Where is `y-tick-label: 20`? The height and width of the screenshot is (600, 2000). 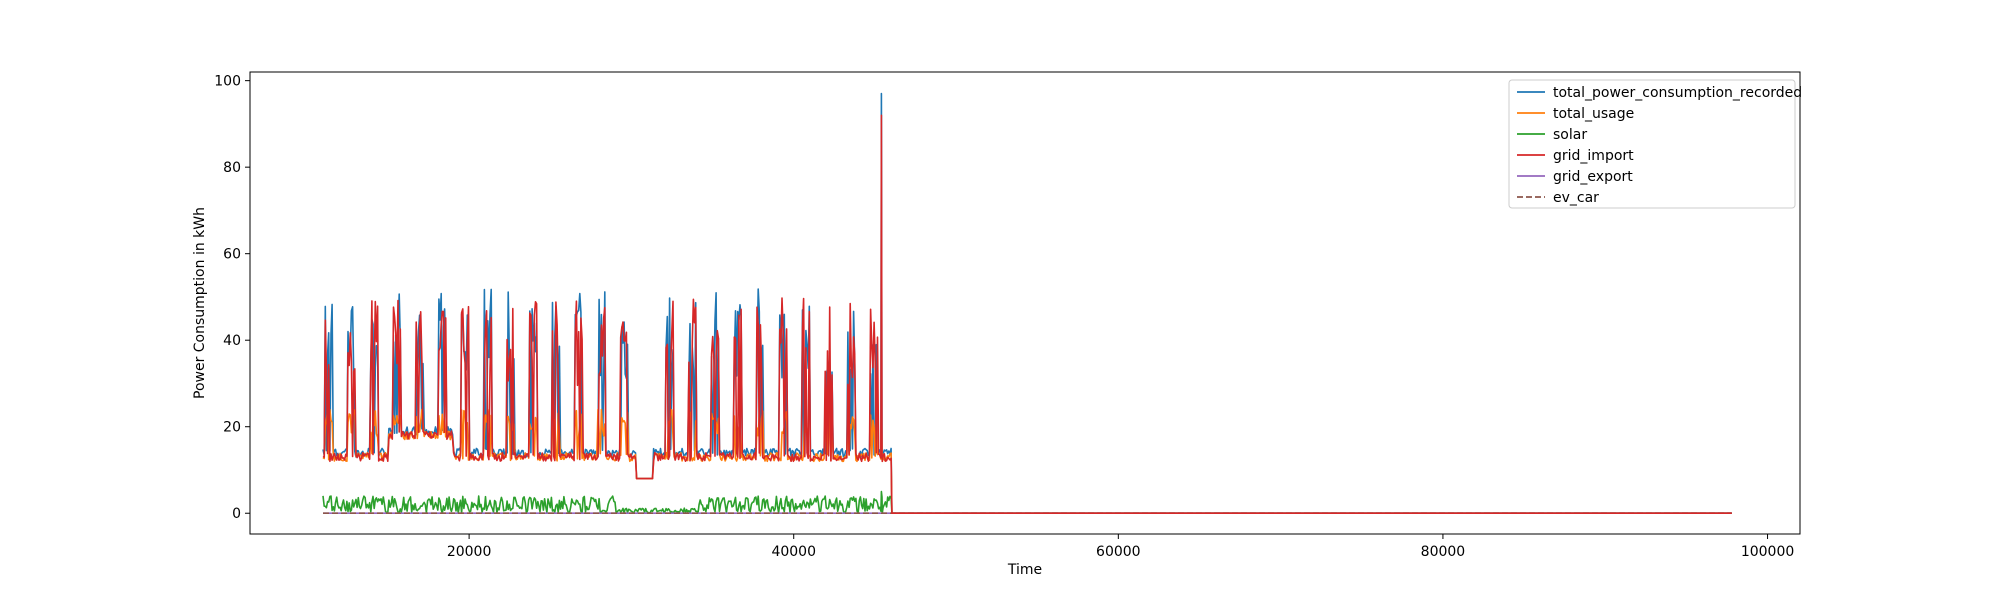
y-tick-label: 20 is located at coordinates (232, 428).